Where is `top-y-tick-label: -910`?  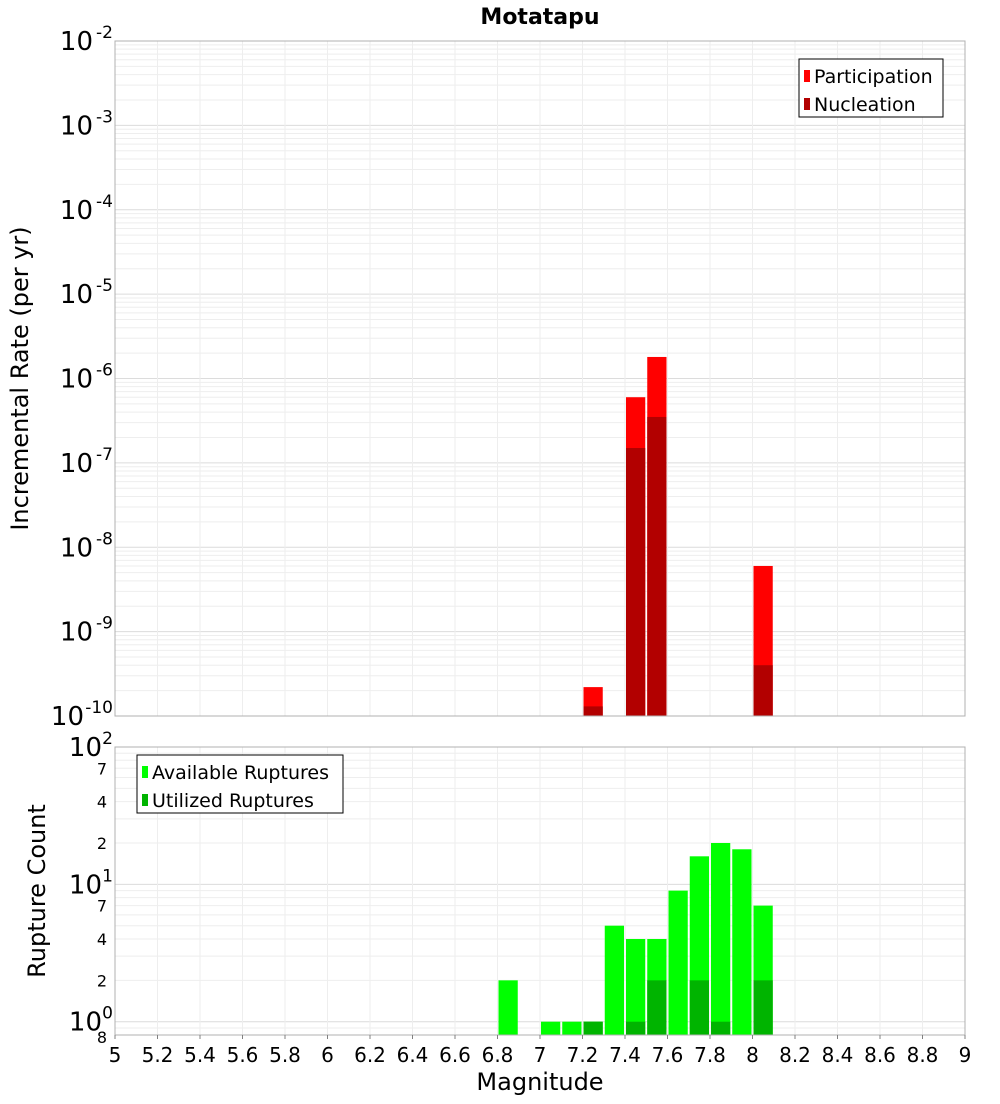 top-y-tick-label: -910 is located at coordinates (86, 631).